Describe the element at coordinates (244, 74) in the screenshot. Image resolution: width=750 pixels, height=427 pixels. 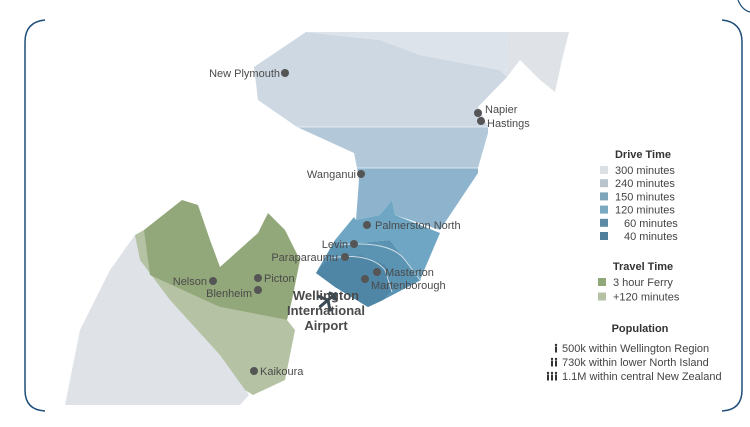
I see `svg-text: New Plymouth` at that location.